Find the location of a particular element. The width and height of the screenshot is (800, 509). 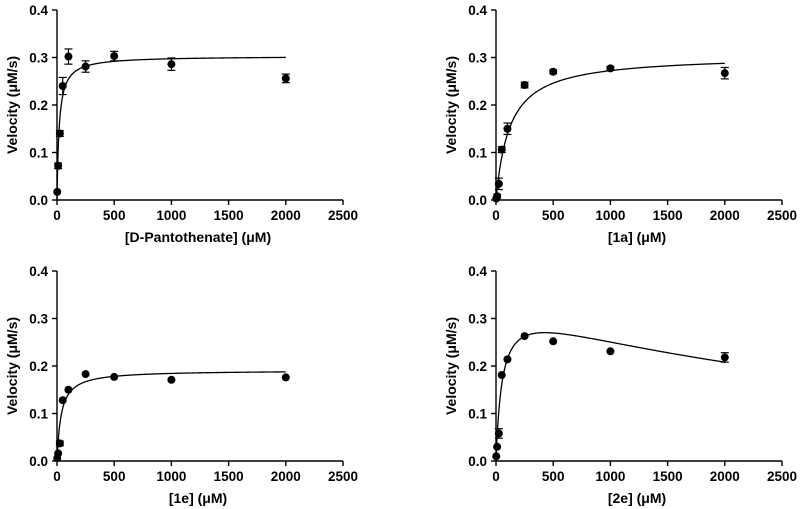

x-axis-title: [2e] (μM) is located at coordinates (637, 498).